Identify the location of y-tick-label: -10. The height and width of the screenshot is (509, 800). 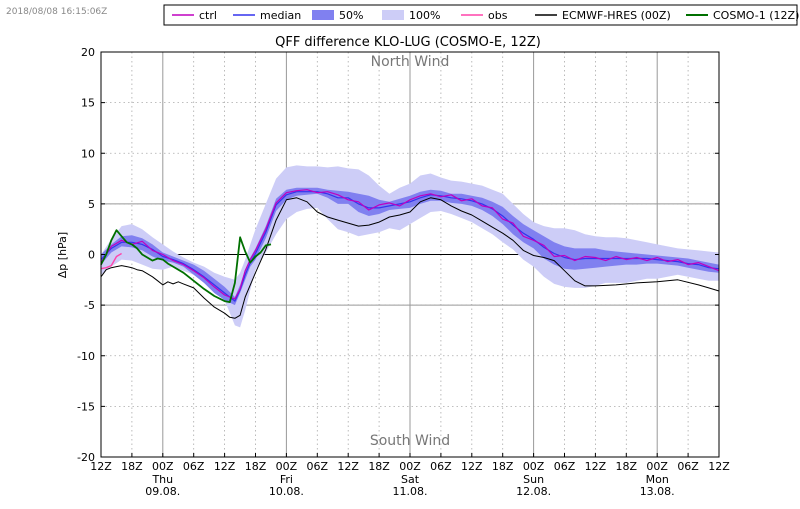
(86, 356).